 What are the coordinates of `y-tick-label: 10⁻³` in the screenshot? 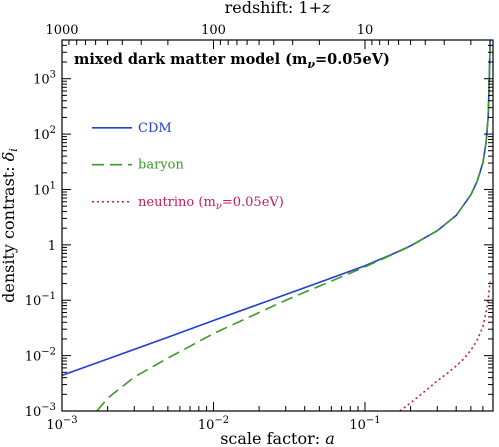 It's located at (40, 411).